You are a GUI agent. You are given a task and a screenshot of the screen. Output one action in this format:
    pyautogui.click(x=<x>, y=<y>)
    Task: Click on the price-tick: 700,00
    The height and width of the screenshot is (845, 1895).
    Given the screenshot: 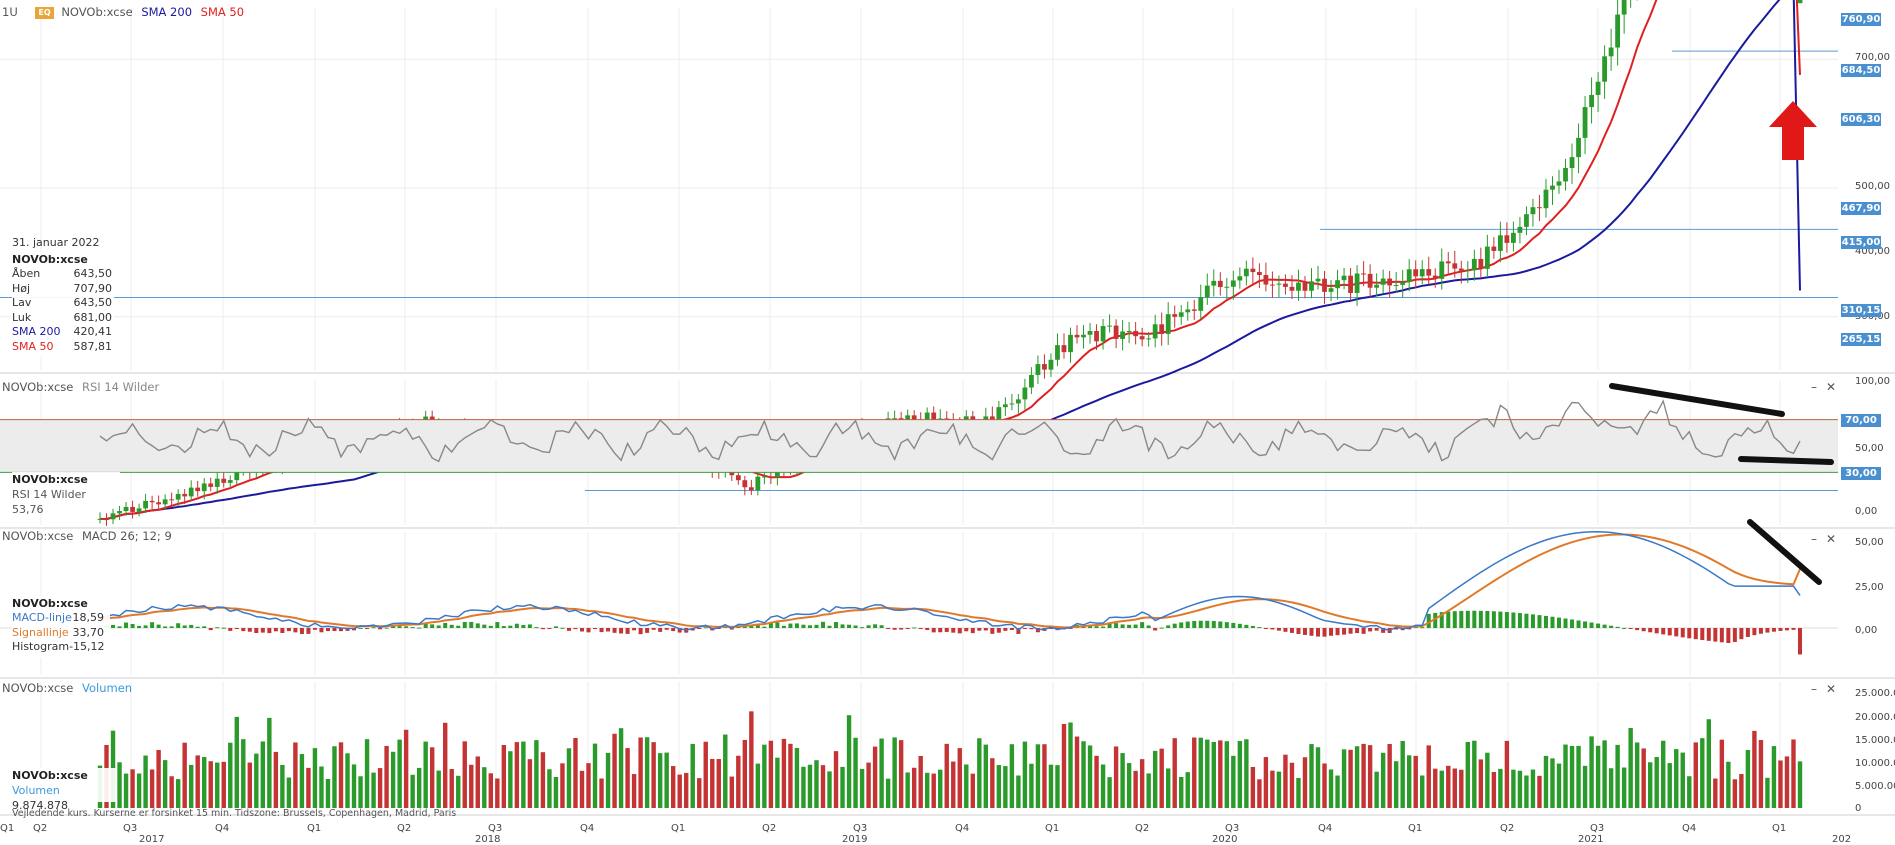 What is the action you would take?
    pyautogui.click(x=1872, y=57)
    